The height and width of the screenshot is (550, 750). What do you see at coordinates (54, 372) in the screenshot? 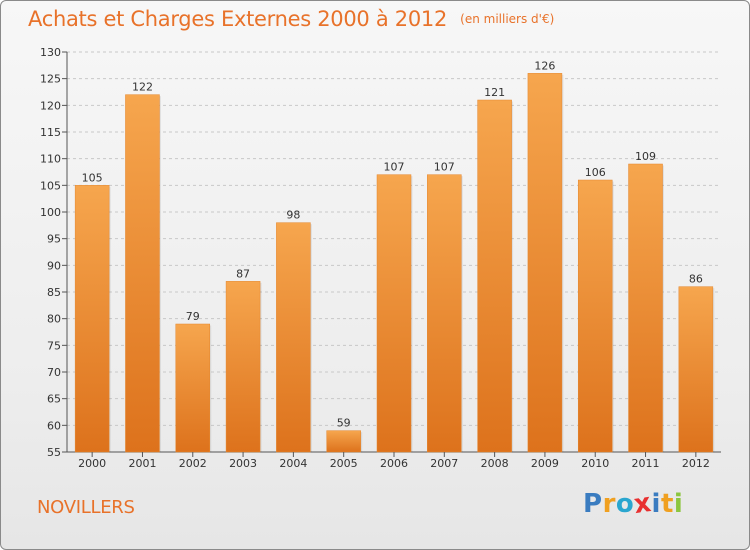
I see `y-tick-label: 70` at bounding box center [54, 372].